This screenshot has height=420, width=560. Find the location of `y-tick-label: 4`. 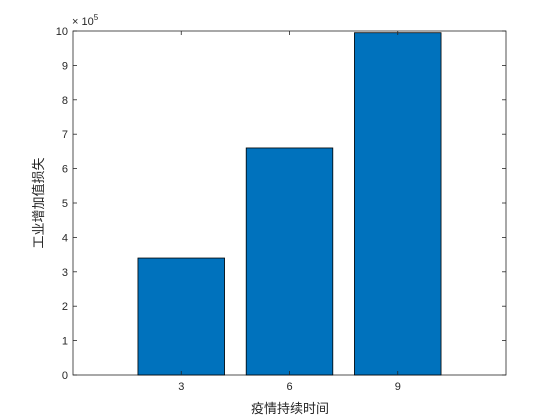

y-tick-label: 4 is located at coordinates (65, 238).